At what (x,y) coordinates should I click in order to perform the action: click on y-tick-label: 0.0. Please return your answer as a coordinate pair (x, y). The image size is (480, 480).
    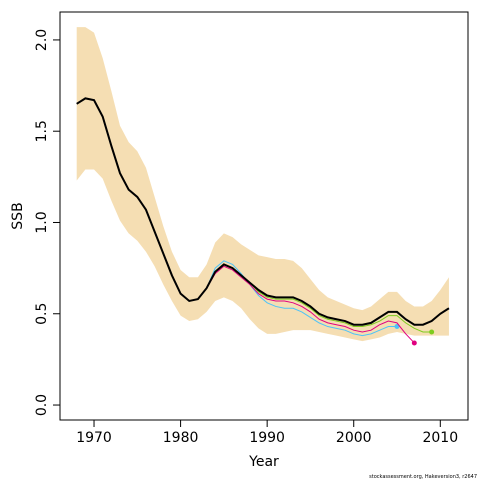
    Looking at the image, I should click on (42, 405).